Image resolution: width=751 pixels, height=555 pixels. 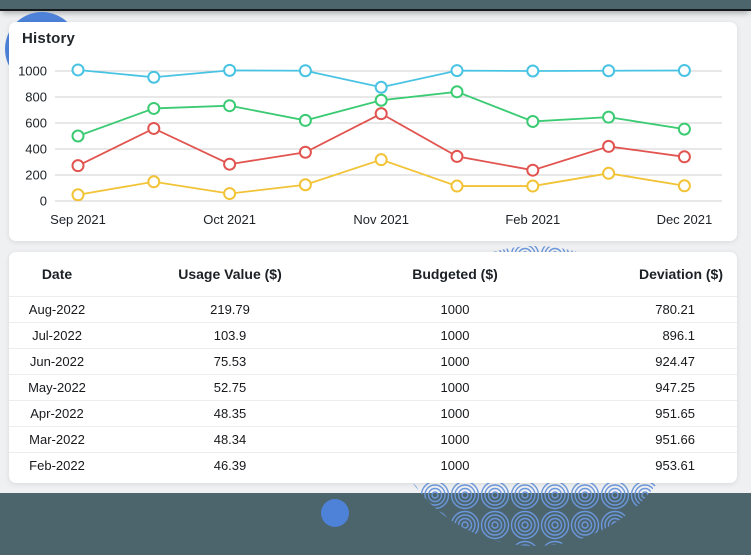 I want to click on table-cell-date: Jun-2022, so click(x=57, y=361).